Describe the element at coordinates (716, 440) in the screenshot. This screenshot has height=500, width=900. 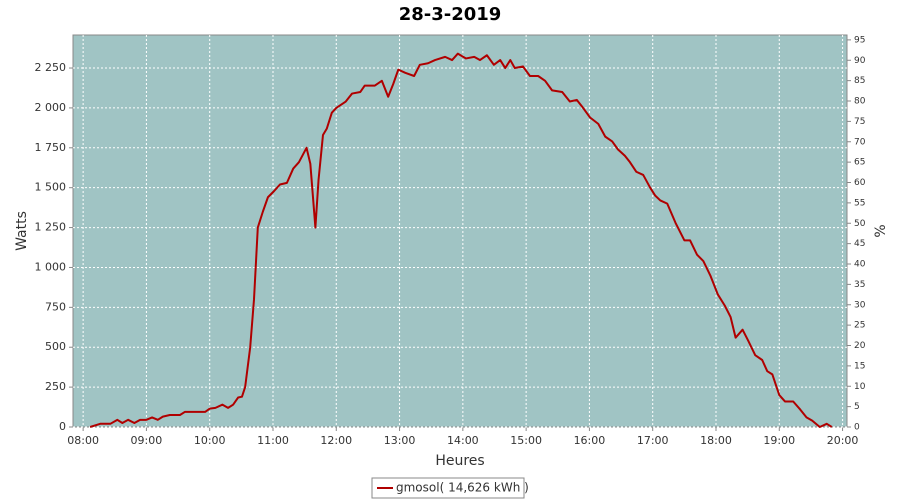
I see `x-tick-label: 18:00` at that location.